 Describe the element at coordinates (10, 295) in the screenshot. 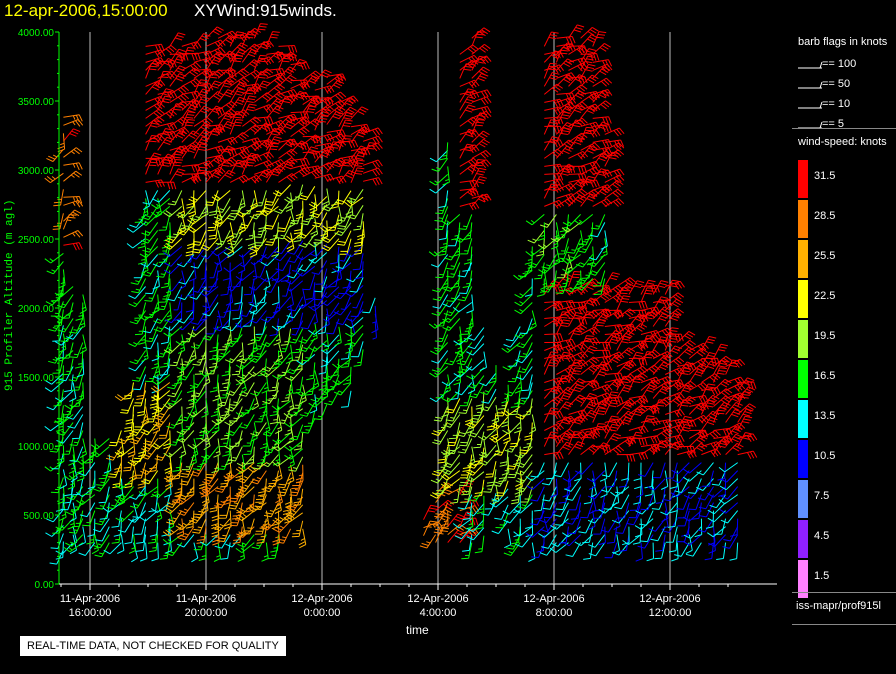

I see `y-axis-label: 915 Profiler Altitude (m agl)` at that location.